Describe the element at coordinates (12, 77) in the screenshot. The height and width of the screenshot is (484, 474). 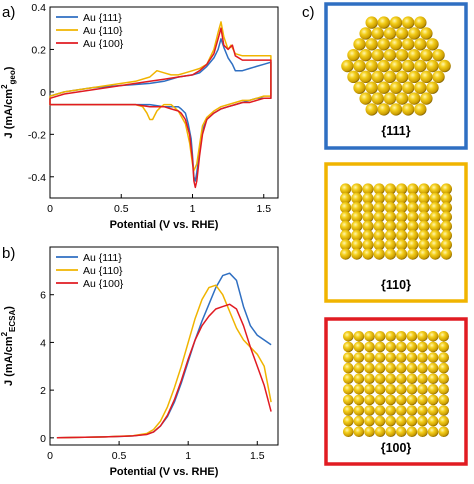
I see `y-axis-label-sub: geo` at that location.